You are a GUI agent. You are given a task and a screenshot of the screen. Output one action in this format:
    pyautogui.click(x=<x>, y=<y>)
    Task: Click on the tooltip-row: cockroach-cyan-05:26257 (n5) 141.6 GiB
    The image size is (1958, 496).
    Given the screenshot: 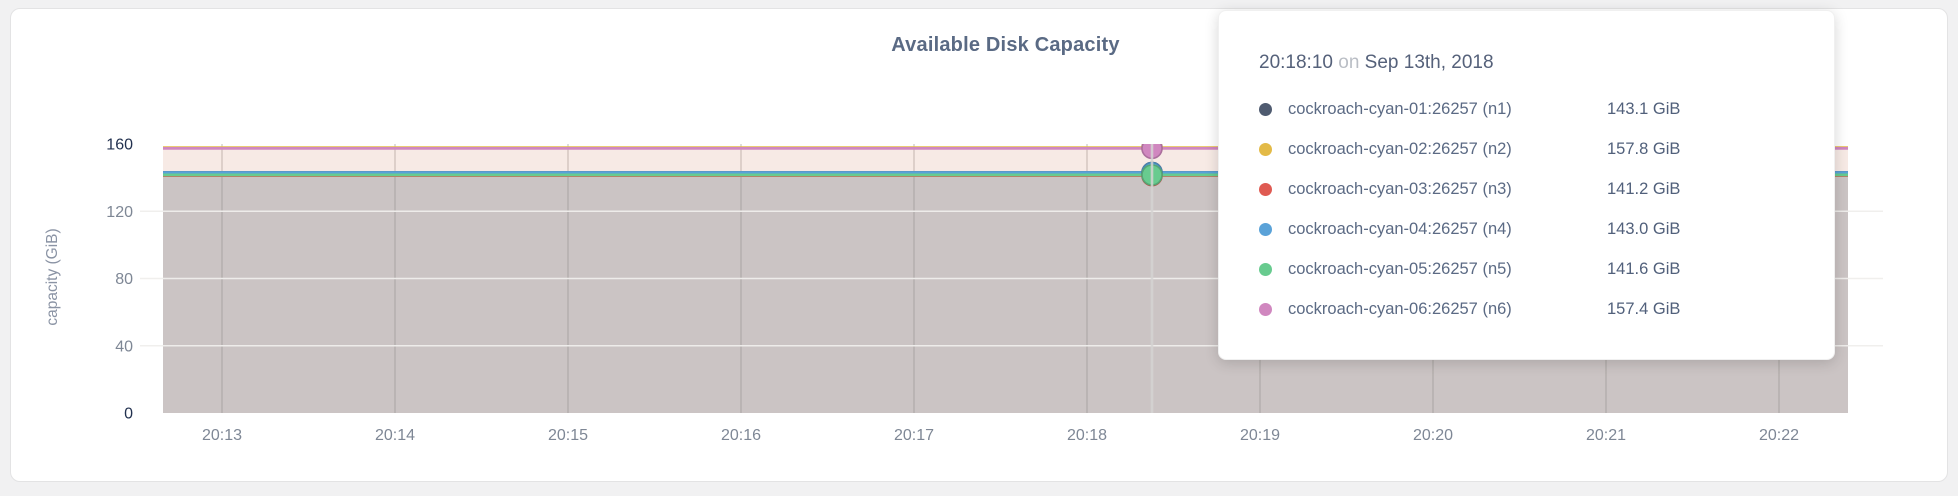 What is the action you would take?
    pyautogui.click(x=1531, y=269)
    